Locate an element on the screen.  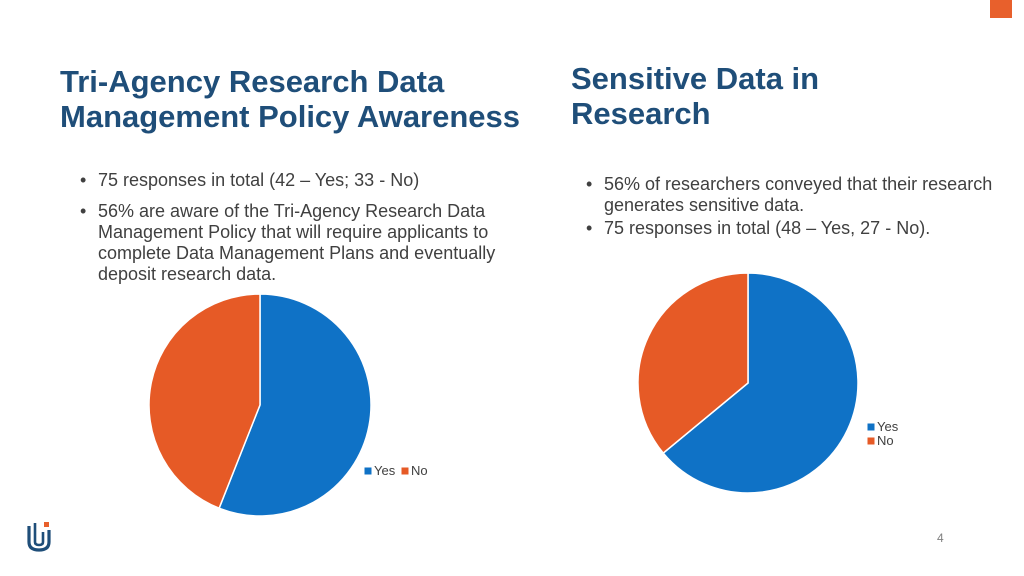
awareness-pie-chart: Yes No is located at coordinates (288, 405).